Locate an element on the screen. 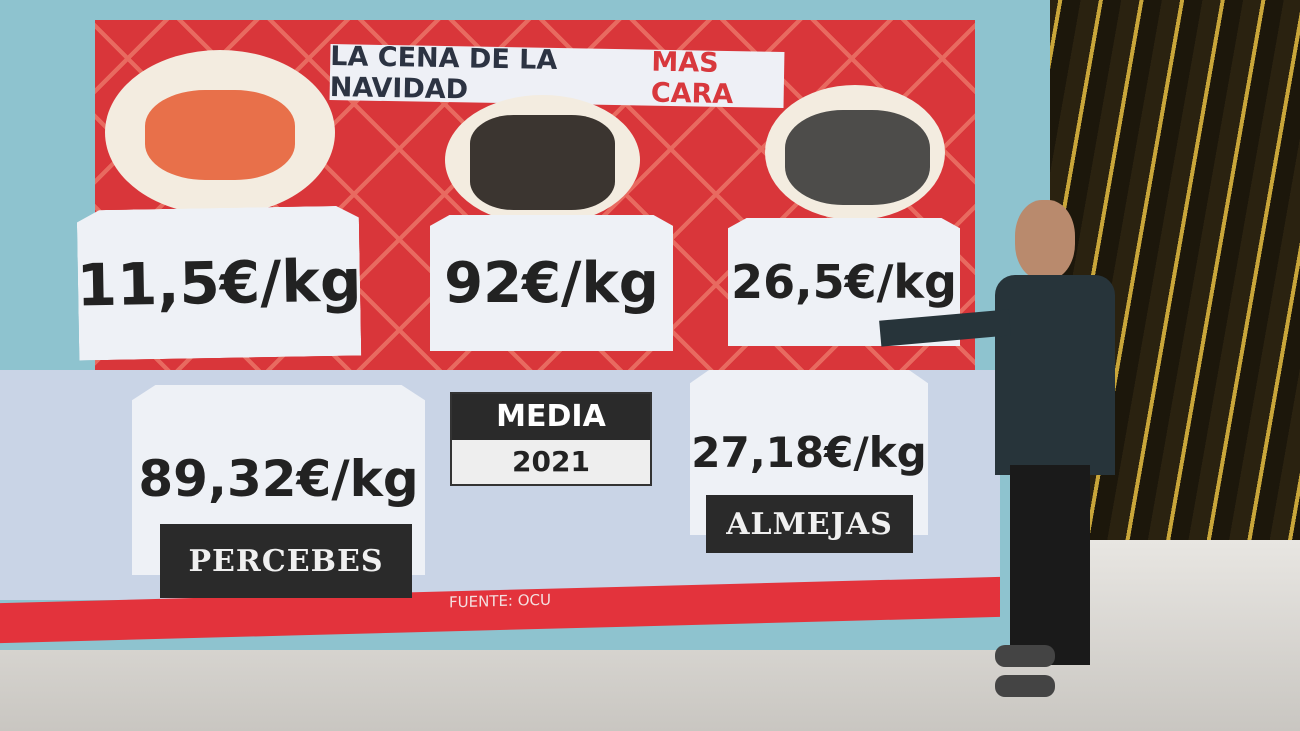 Image resolution: width=1300 pixels, height=731 pixels. media-label: MEDIA is located at coordinates (551, 417).